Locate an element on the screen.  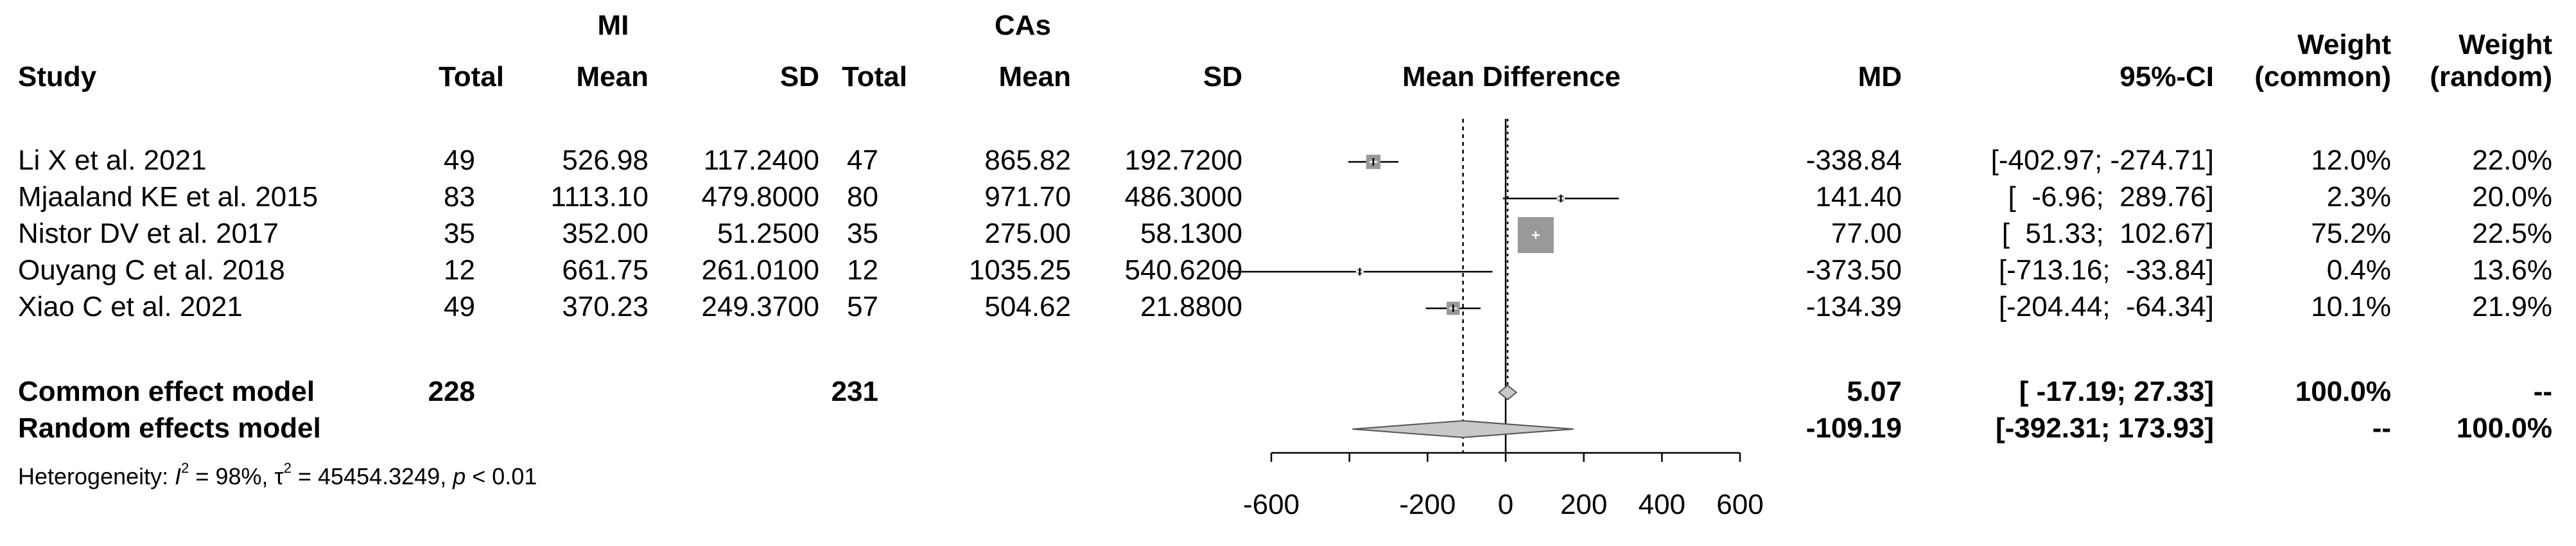
col-header-total2: Total is located at coordinates (874, 76).